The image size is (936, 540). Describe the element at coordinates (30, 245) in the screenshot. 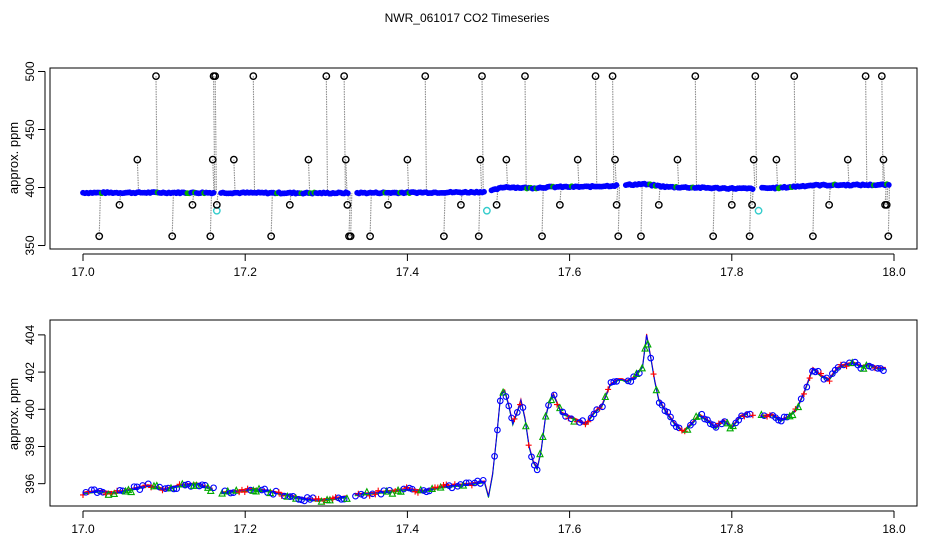

I see `y-tick-label: 350` at that location.